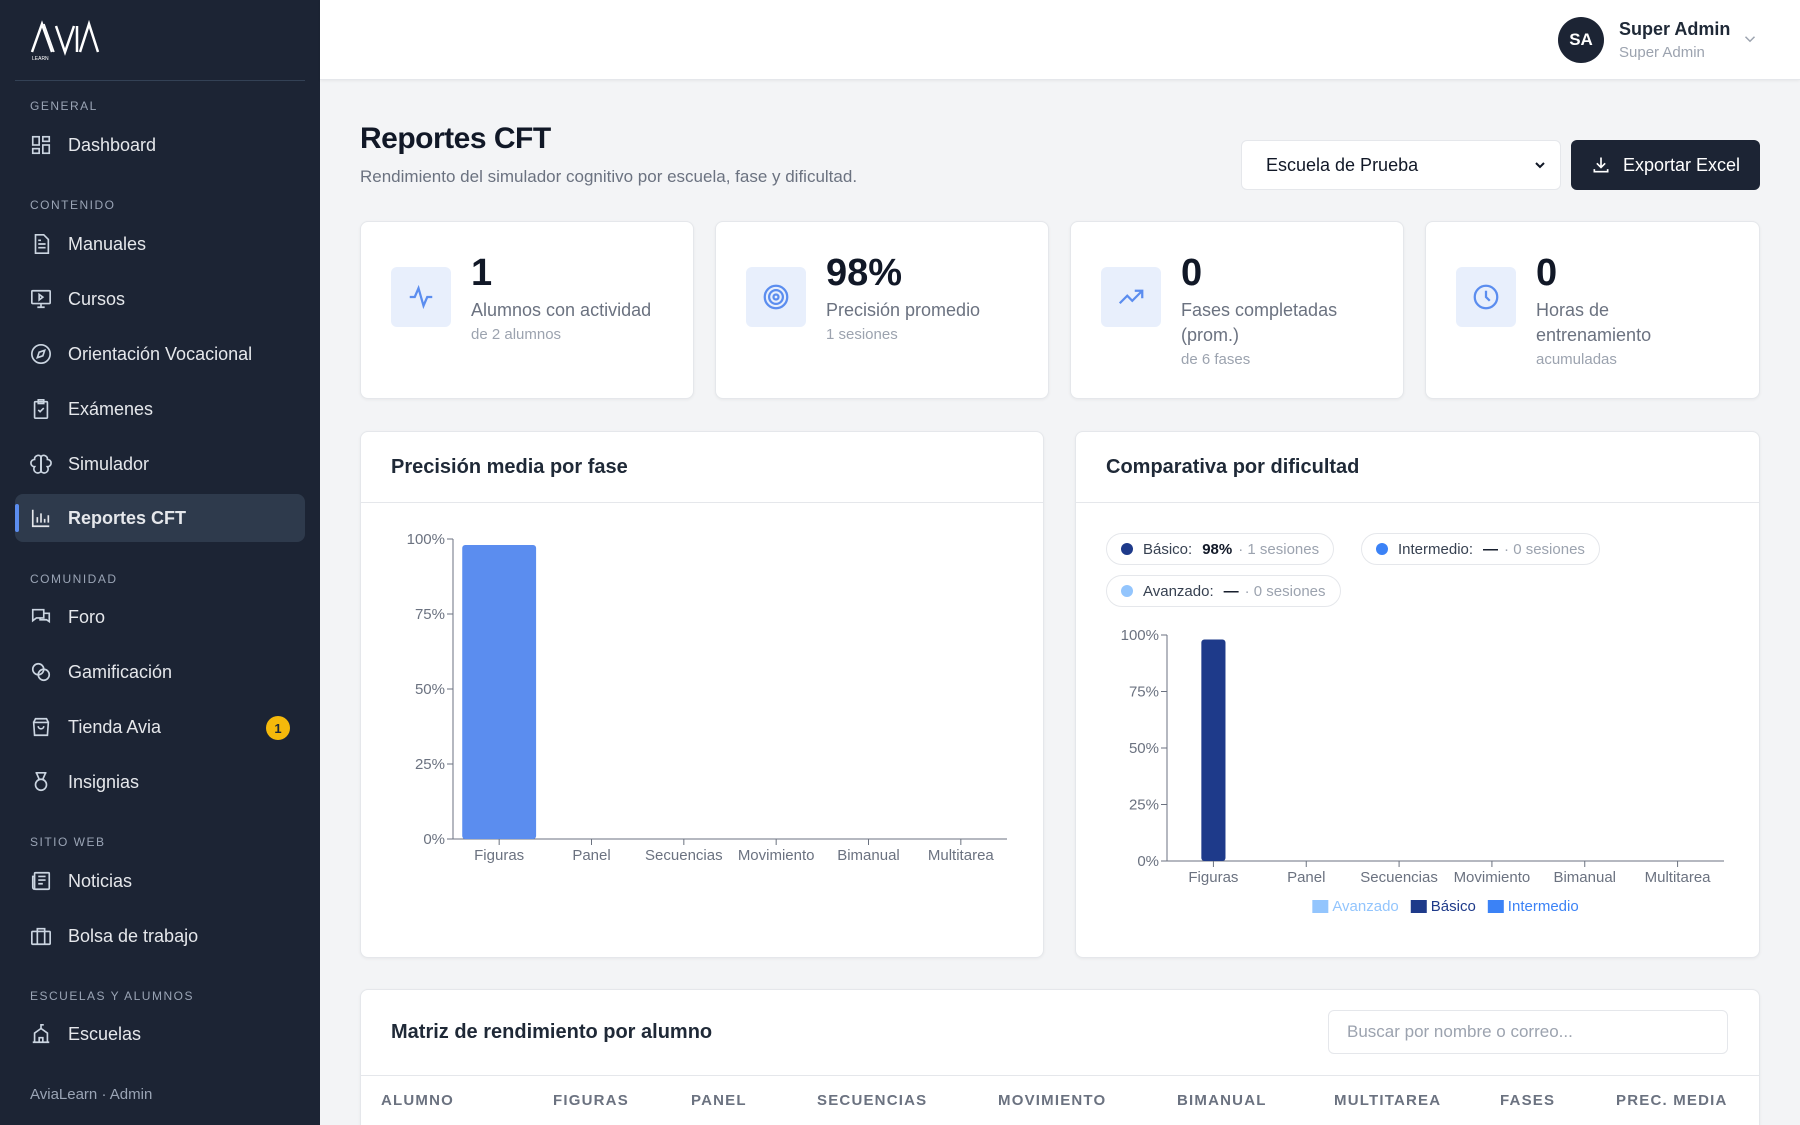  I want to click on section-label-general: GENERAL, so click(64, 106).